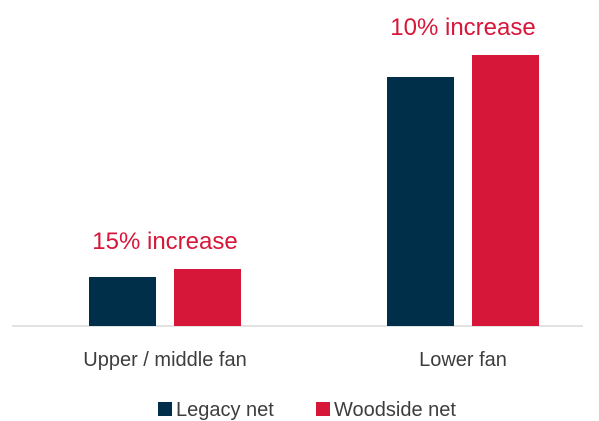 This screenshot has height=421, width=599. Describe the element at coordinates (164, 360) in the screenshot. I see `category-label-upper-middle-fan: Upper / middle fan` at that location.